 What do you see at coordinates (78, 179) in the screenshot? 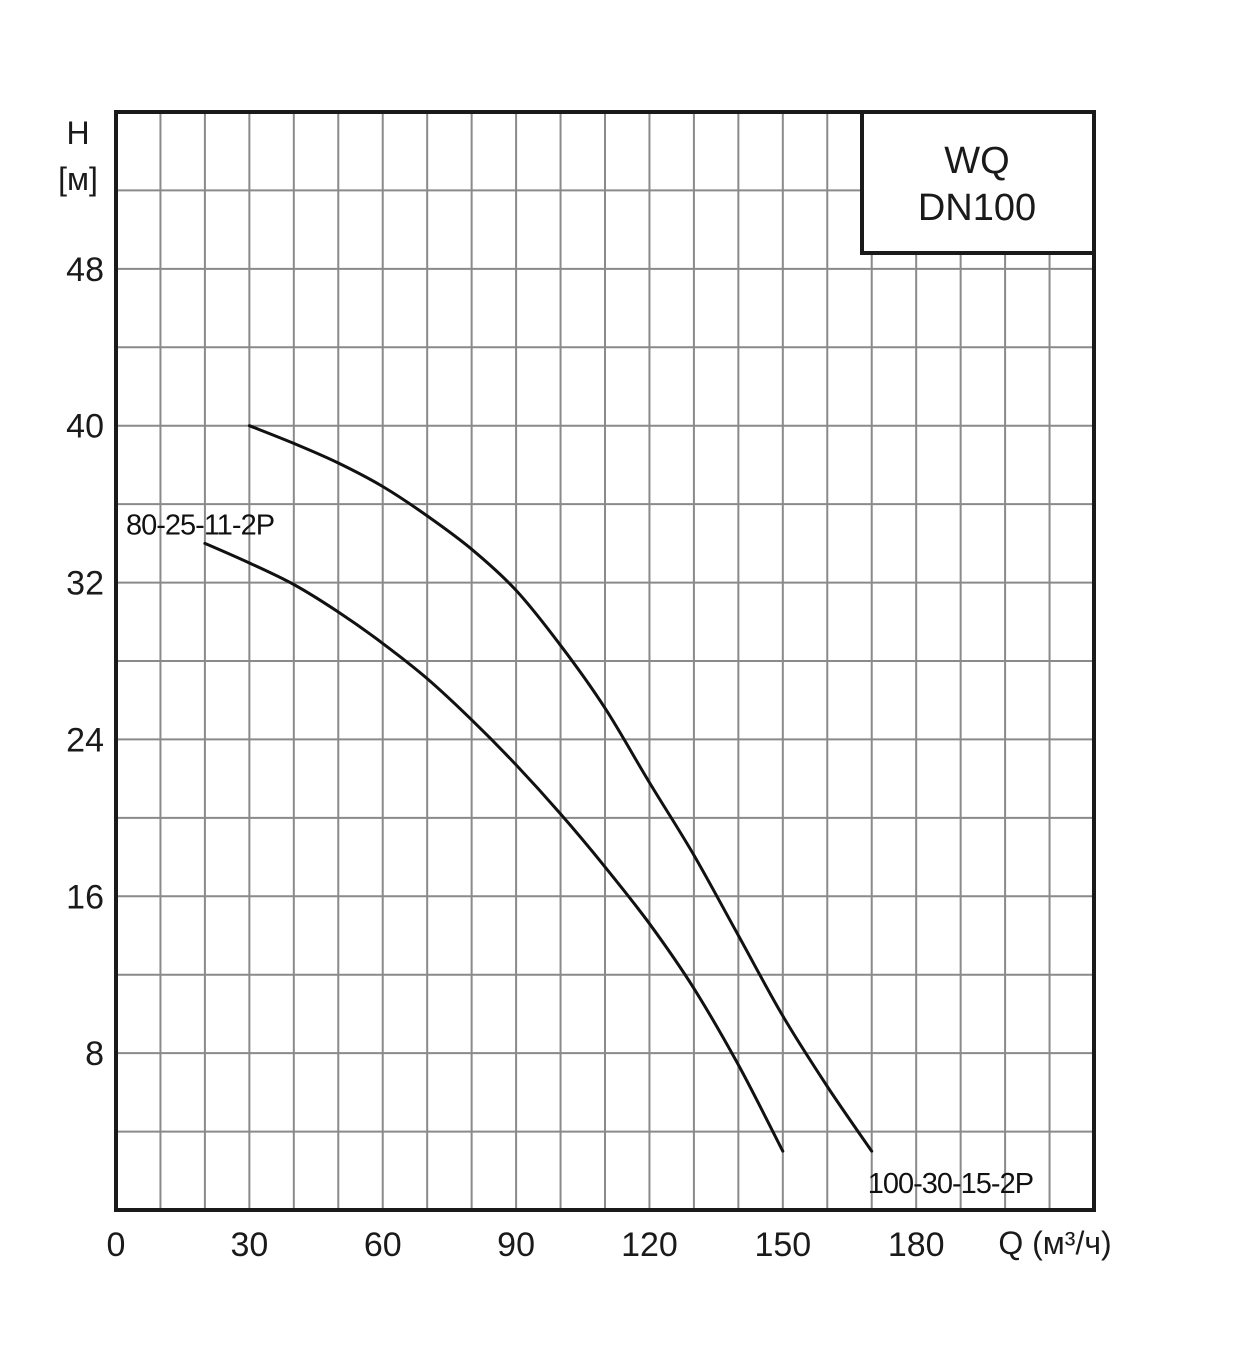
I see `y-axis-title-unit: [м]` at bounding box center [78, 179].